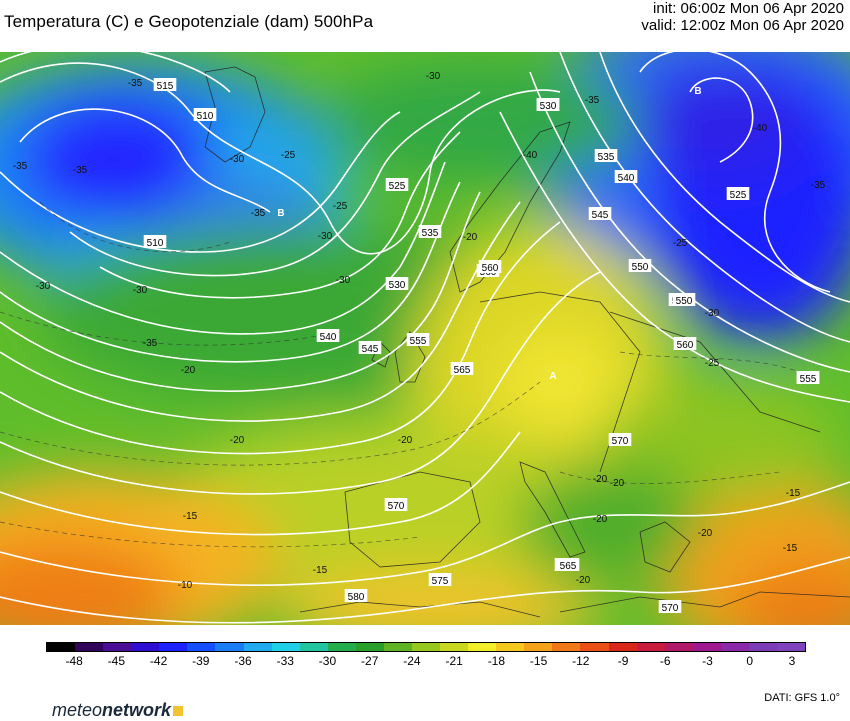 The width and height of the screenshot is (850, 721). I want to click on colorbar-tick-label: -9, so click(623, 661).